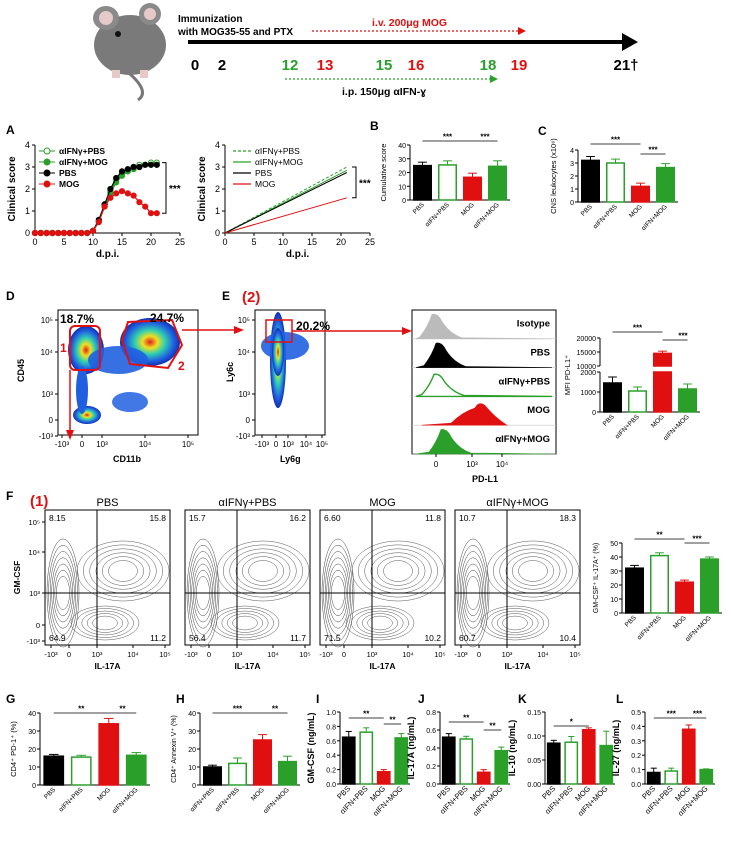 The width and height of the screenshot is (731, 850). What do you see at coordinates (188, 444) in the screenshot?
I see `x-tick-label: 10⁵` at bounding box center [188, 444].